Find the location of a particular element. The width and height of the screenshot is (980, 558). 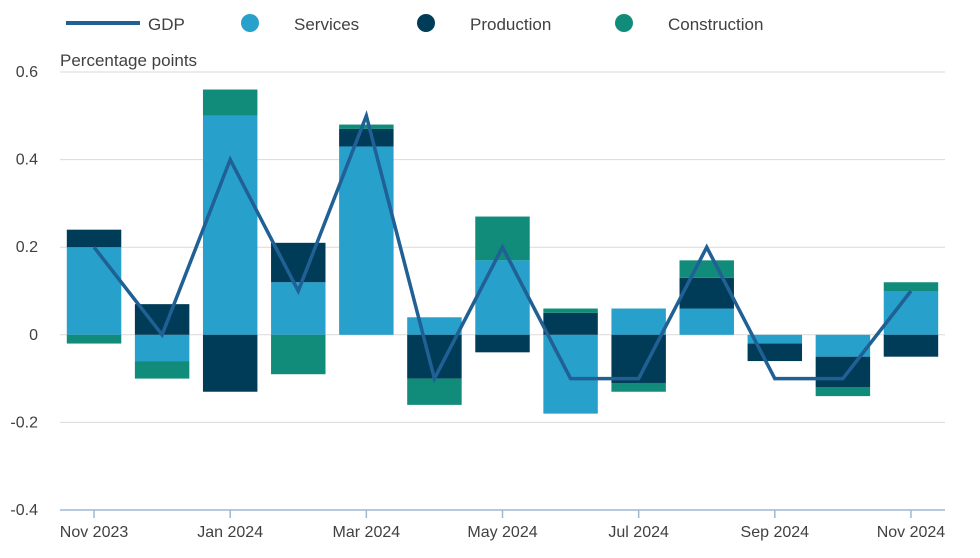

x-tick-label: Jan 2024 is located at coordinates (230, 532).